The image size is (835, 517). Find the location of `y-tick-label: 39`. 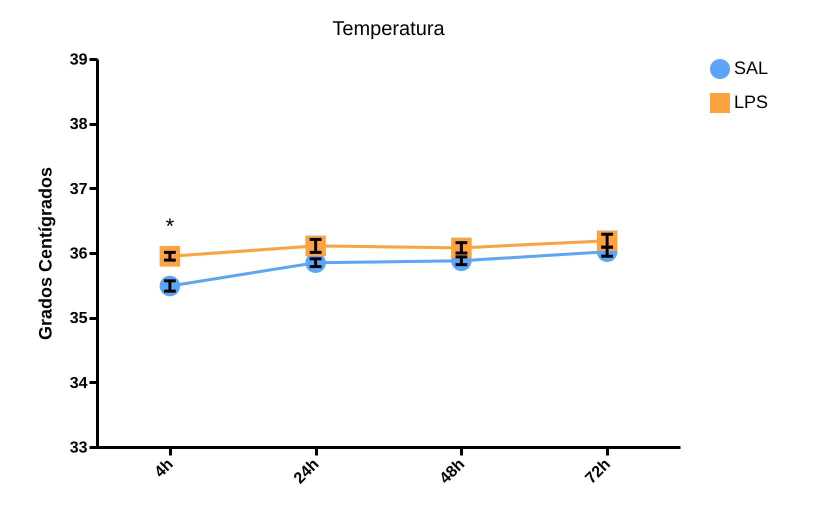

y-tick-label: 39 is located at coordinates (79, 60).